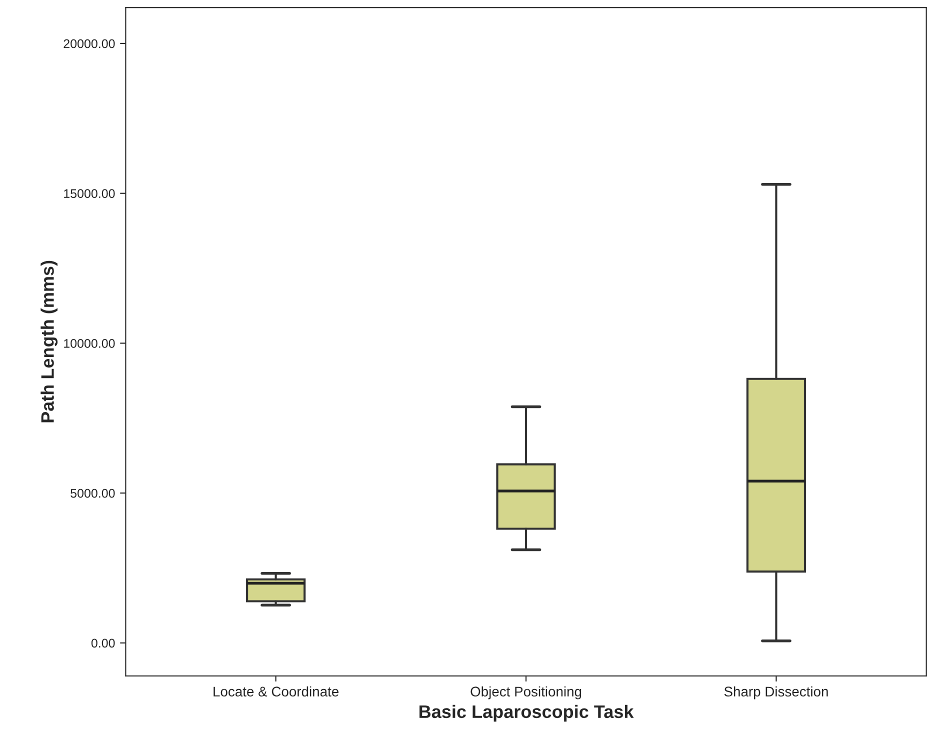 Image resolution: width=931 pixels, height=751 pixels. I want to click on x-axis-title: Basic Laparoscopic Task, so click(527, 713).